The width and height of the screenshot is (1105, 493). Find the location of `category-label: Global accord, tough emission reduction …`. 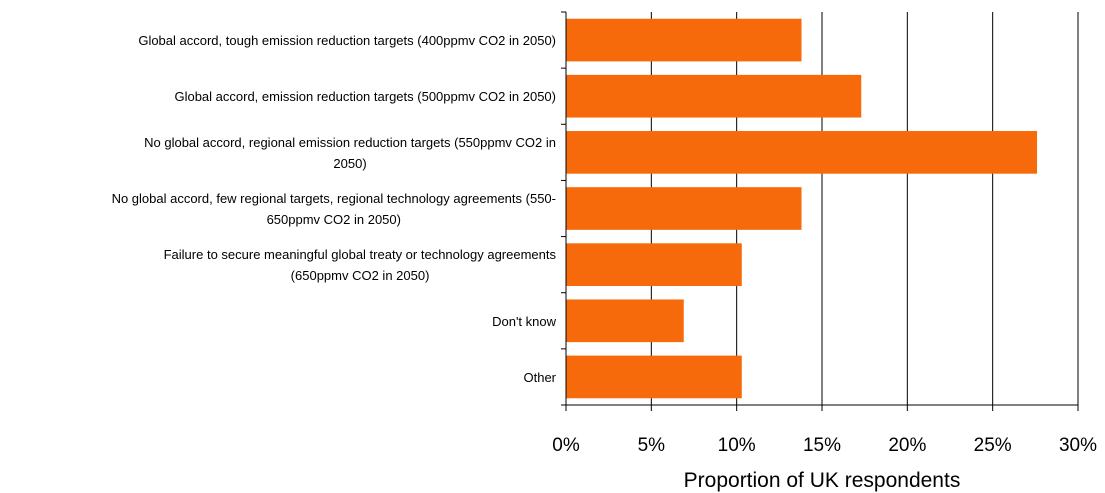

category-label: Global accord, tough emission reduction … is located at coordinates (347, 40).